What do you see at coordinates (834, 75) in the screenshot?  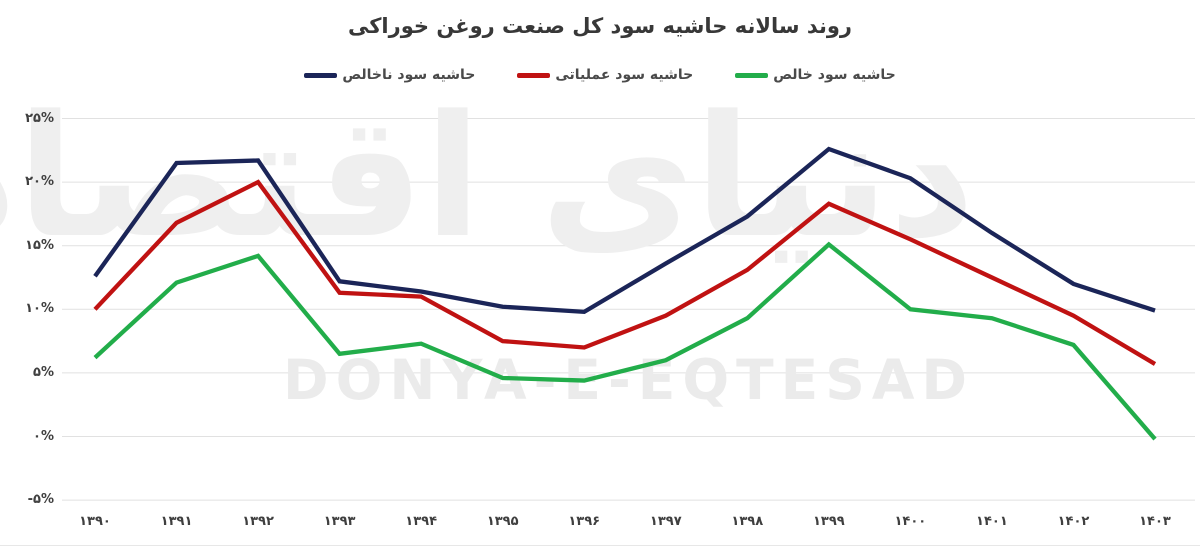 I see `legend-label-net-margin: حاشیه سود خالص` at bounding box center [834, 75].